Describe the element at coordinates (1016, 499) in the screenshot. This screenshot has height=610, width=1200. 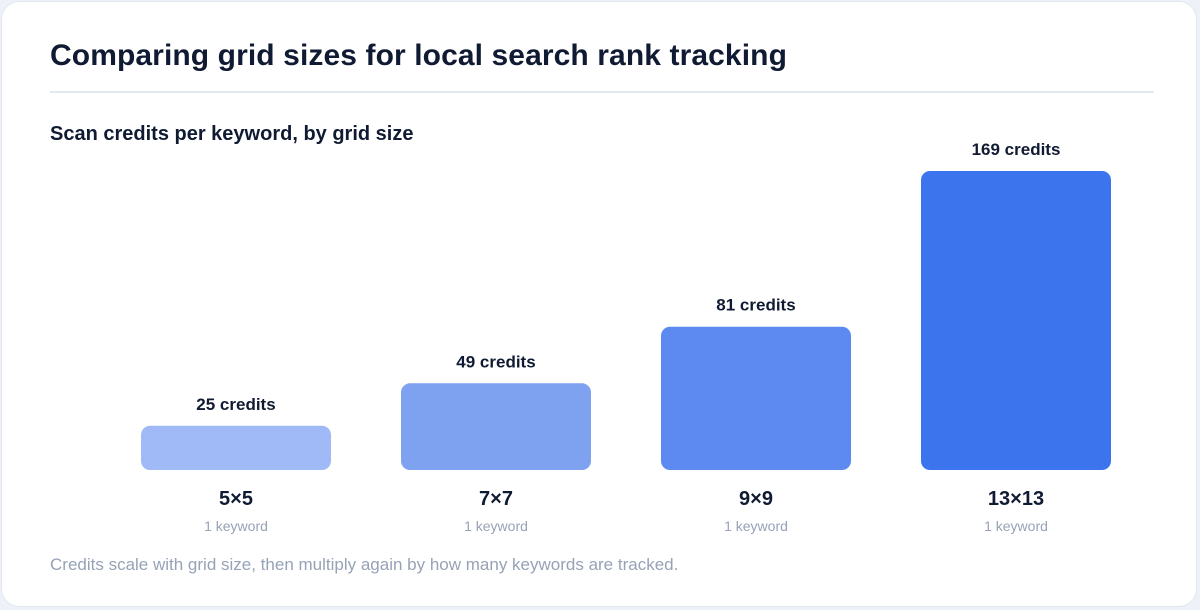
I see `category-label: 13×13` at that location.